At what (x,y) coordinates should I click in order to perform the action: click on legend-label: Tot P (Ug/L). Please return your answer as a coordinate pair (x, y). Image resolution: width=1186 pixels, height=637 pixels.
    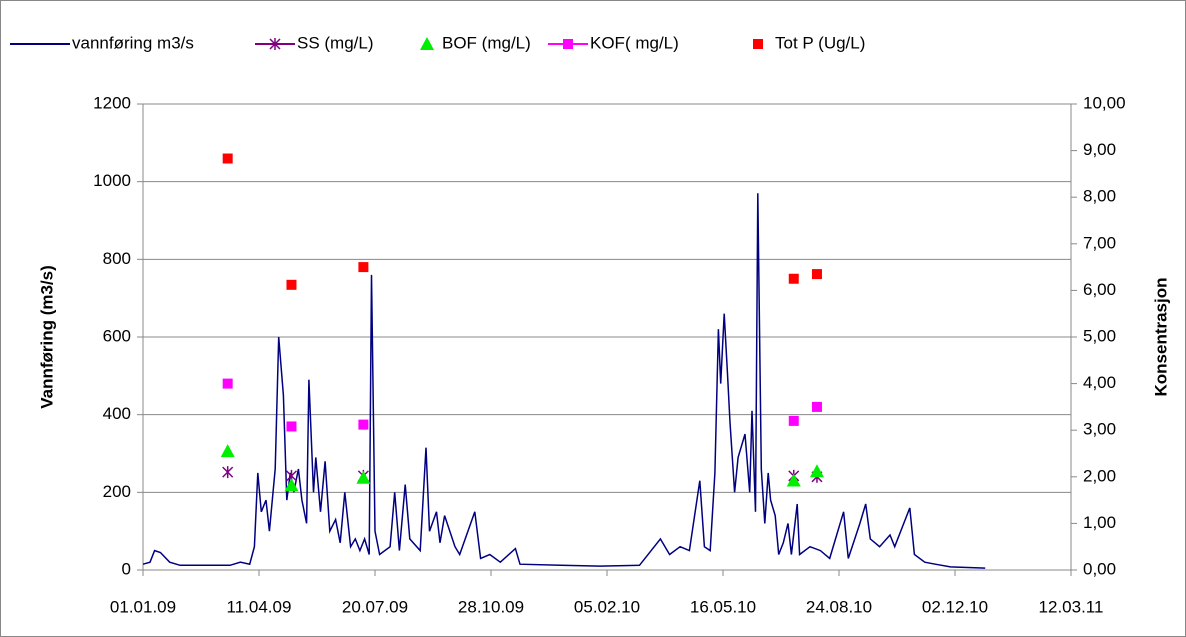
    Looking at the image, I should click on (820, 42).